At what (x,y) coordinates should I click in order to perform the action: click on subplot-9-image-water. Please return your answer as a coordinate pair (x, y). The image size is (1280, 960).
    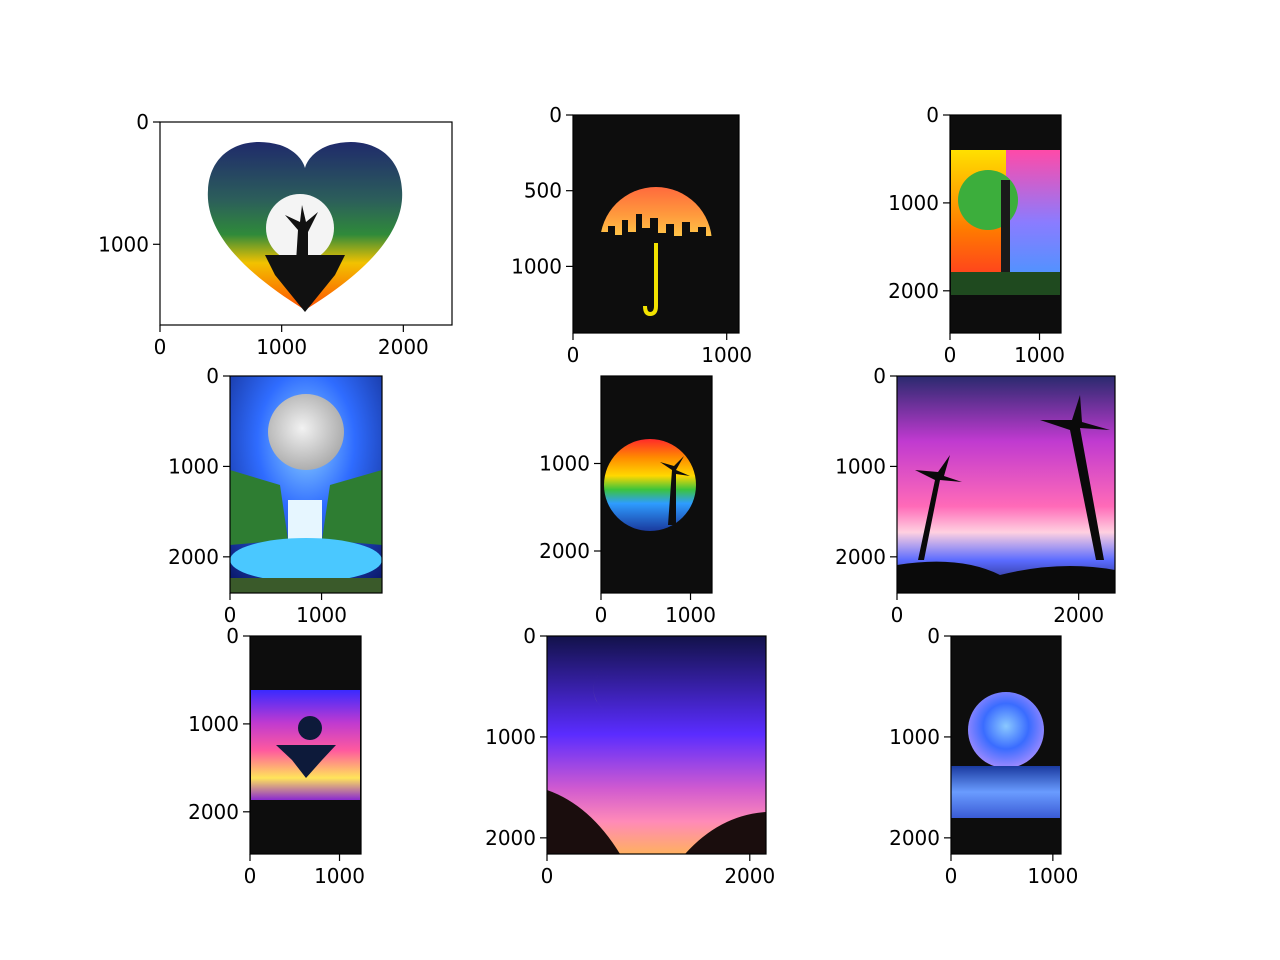
    Looking at the image, I should click on (1005, 792).